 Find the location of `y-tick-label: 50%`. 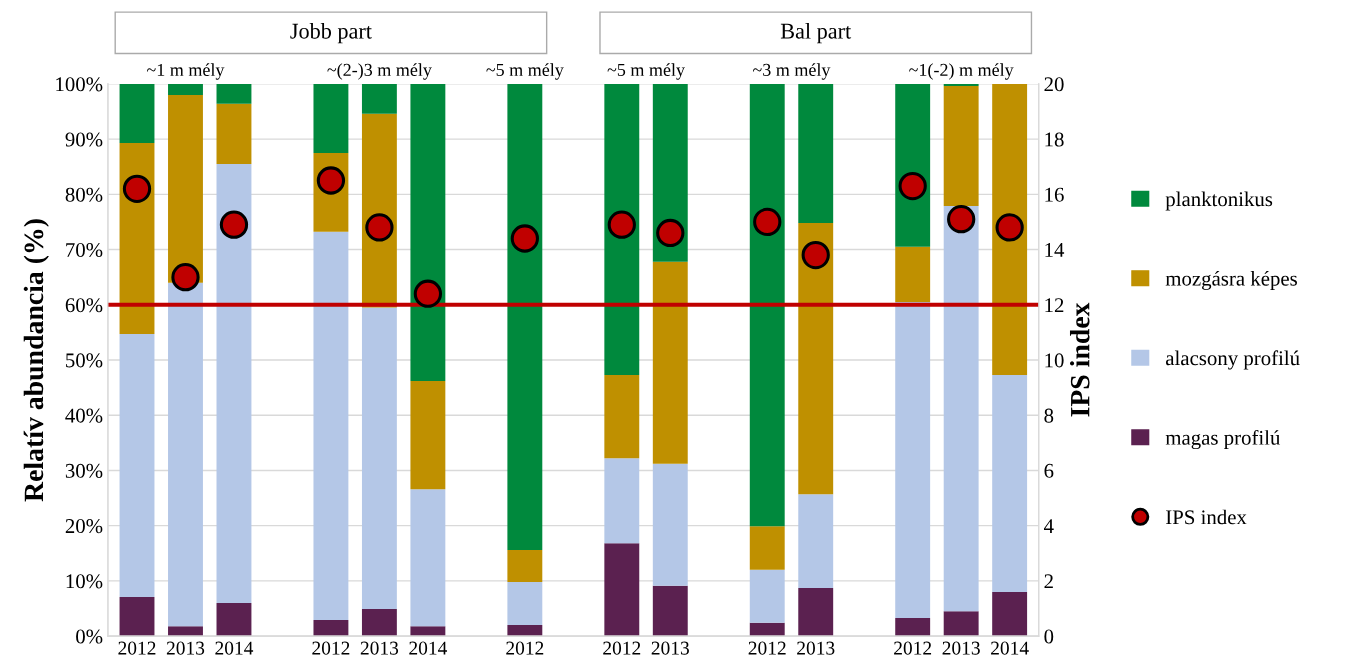

y-tick-label: 50% is located at coordinates (84, 360).